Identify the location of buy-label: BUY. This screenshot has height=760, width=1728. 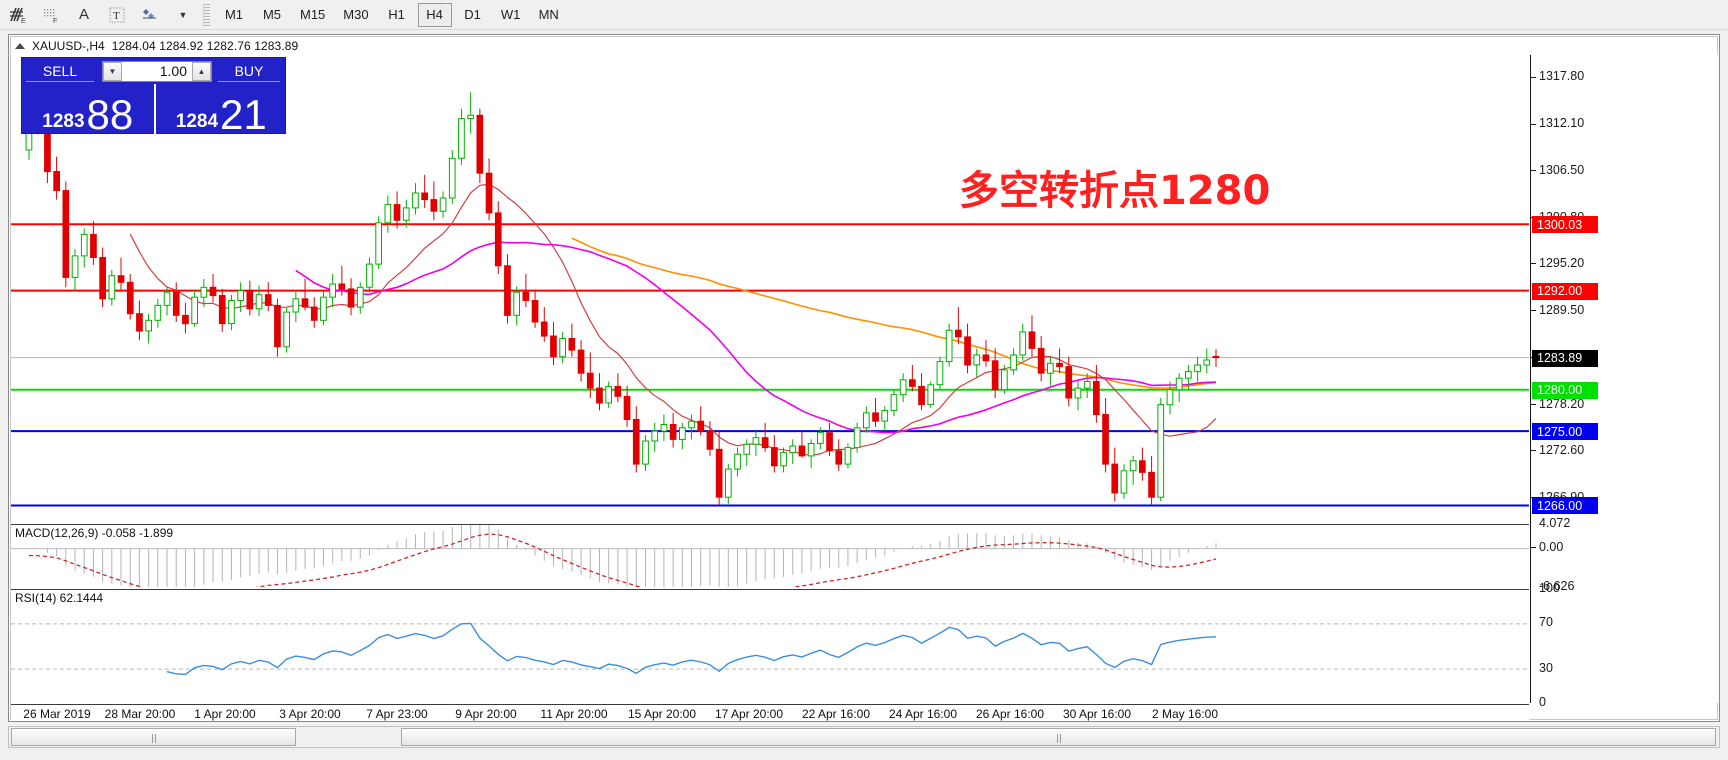
(249, 71).